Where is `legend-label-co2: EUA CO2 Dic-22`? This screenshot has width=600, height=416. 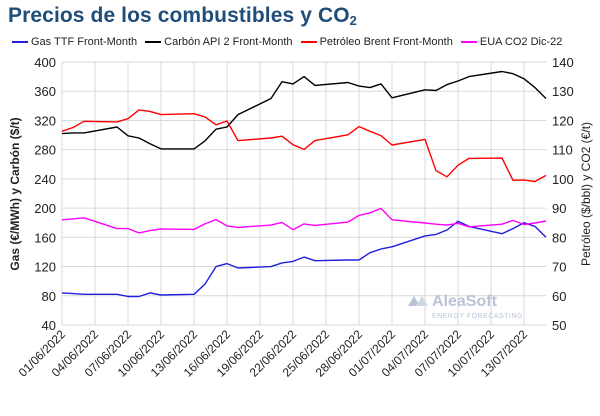 legend-label-co2: EUA CO2 Dic-22 is located at coordinates (521, 42).